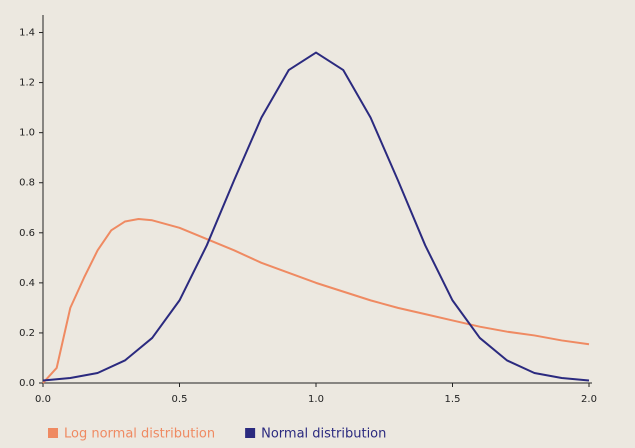 This screenshot has width=635, height=448. I want to click on x-tick-label: 2.0, so click(589, 399).